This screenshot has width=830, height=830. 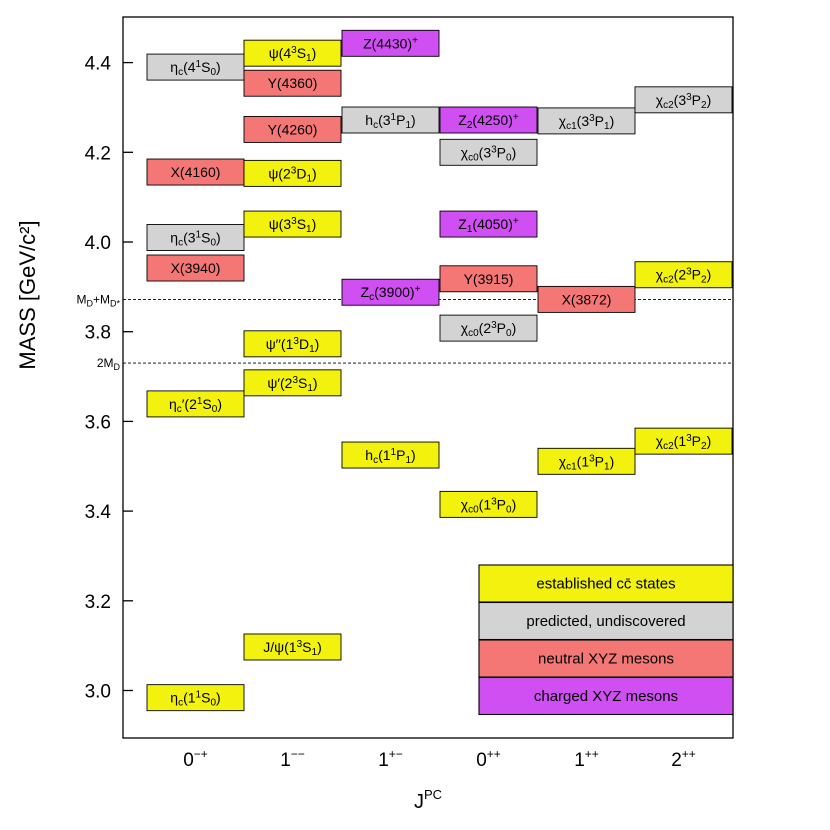 I want to click on state-c2-13p2: χc2(13P2), so click(x=683, y=441).